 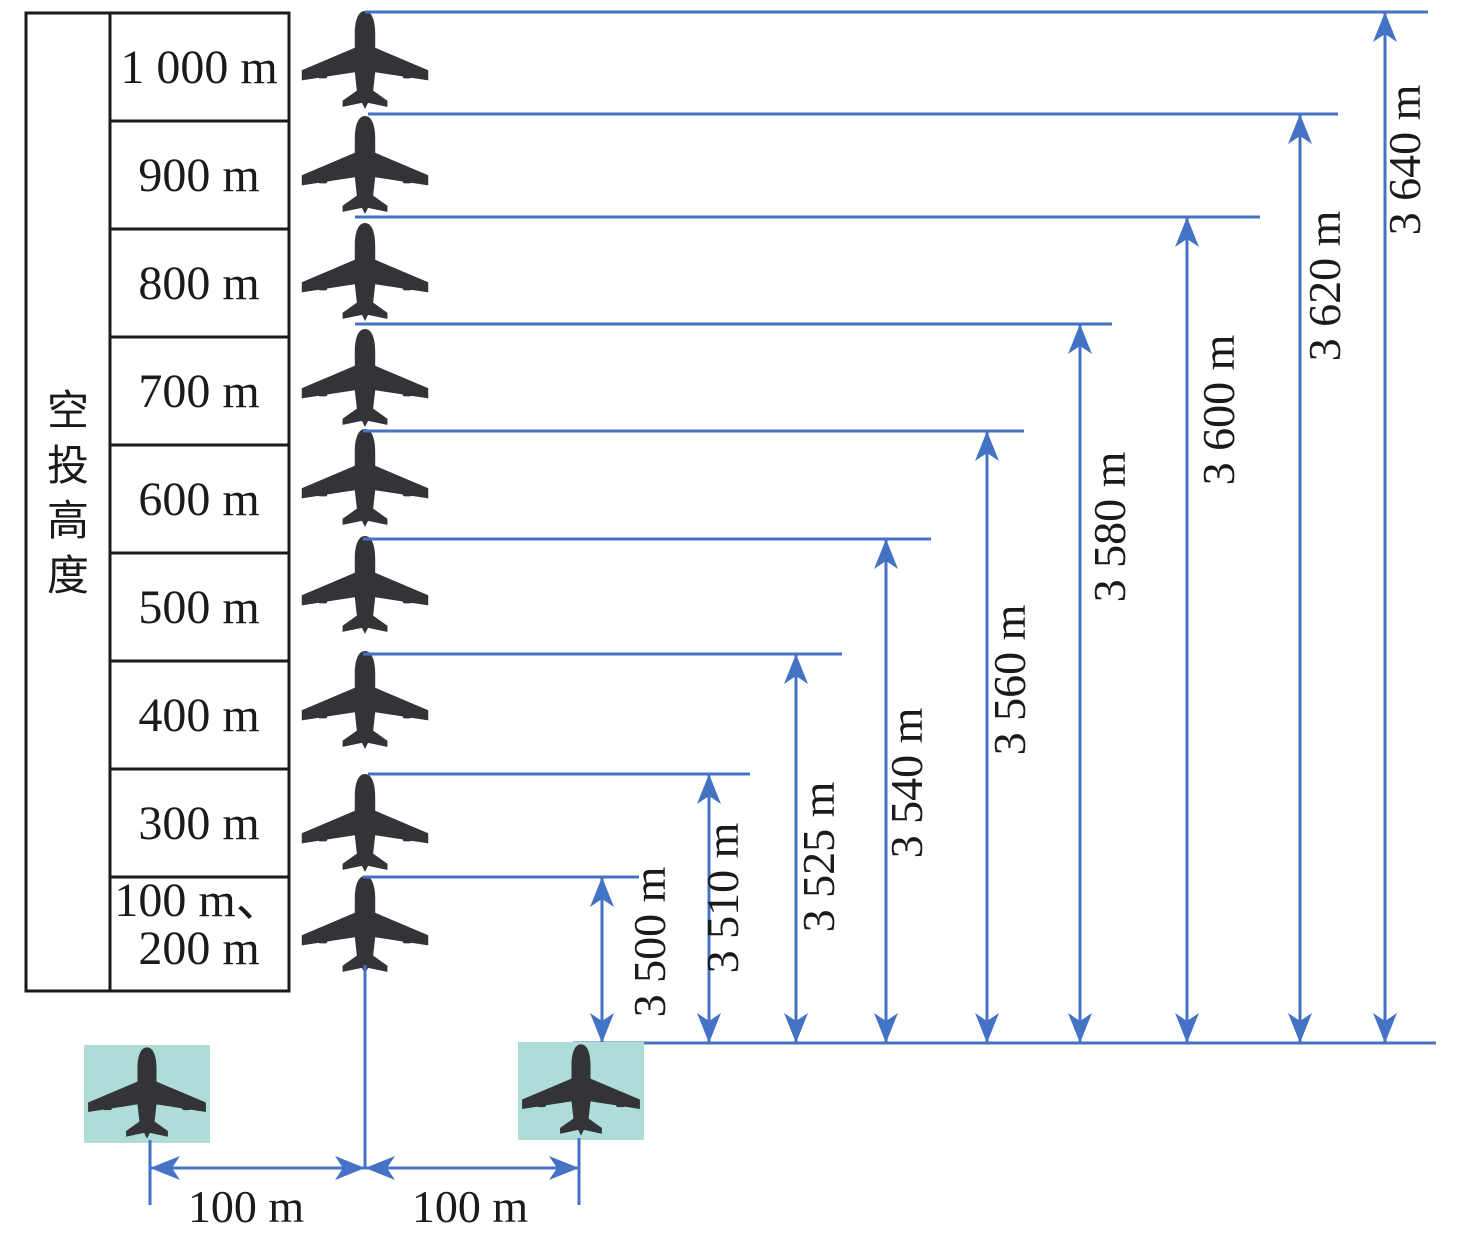 I want to click on table-cell-text: 400 m, so click(x=198, y=715).